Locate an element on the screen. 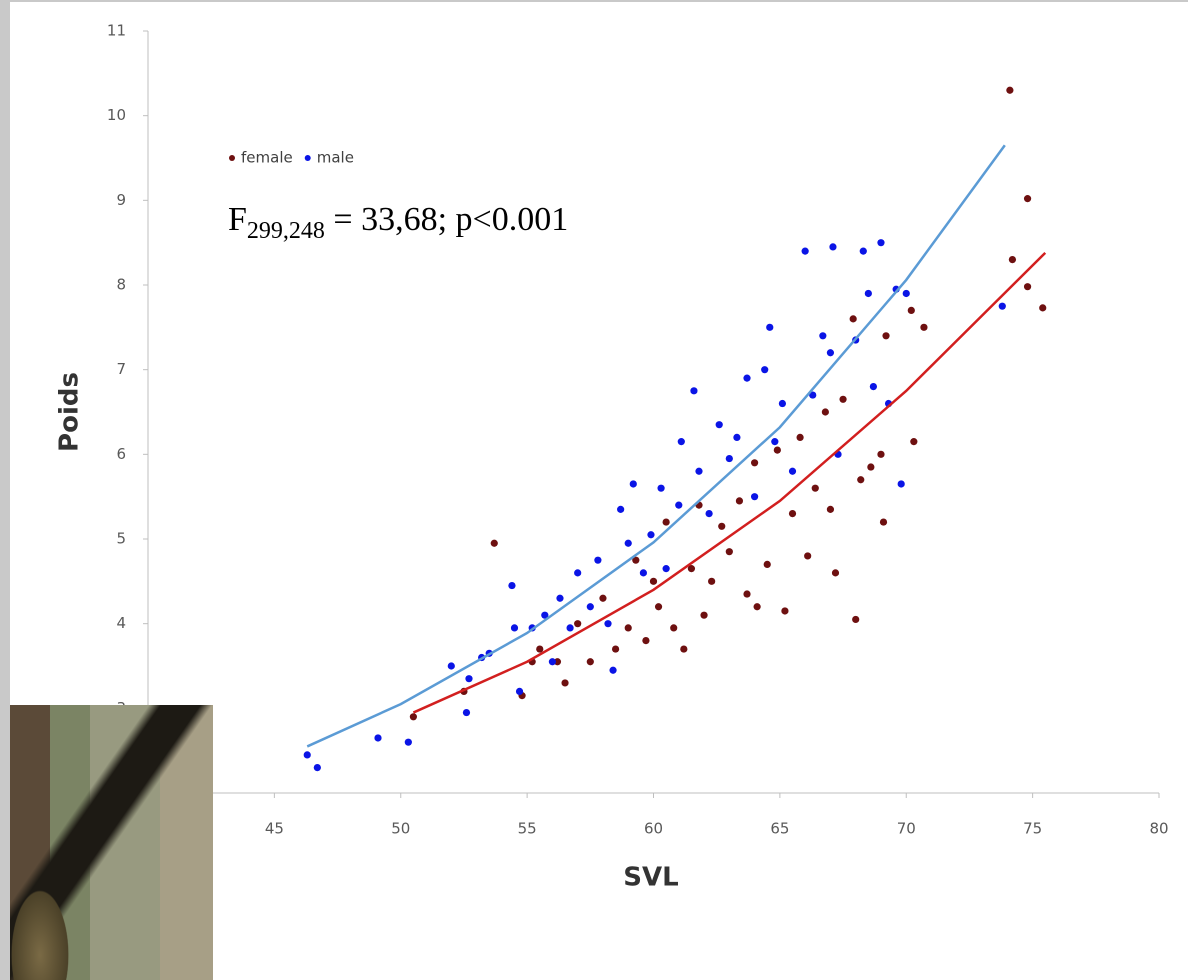 The height and width of the screenshot is (980, 1188). y-tick-label: 10 is located at coordinates (116, 115).